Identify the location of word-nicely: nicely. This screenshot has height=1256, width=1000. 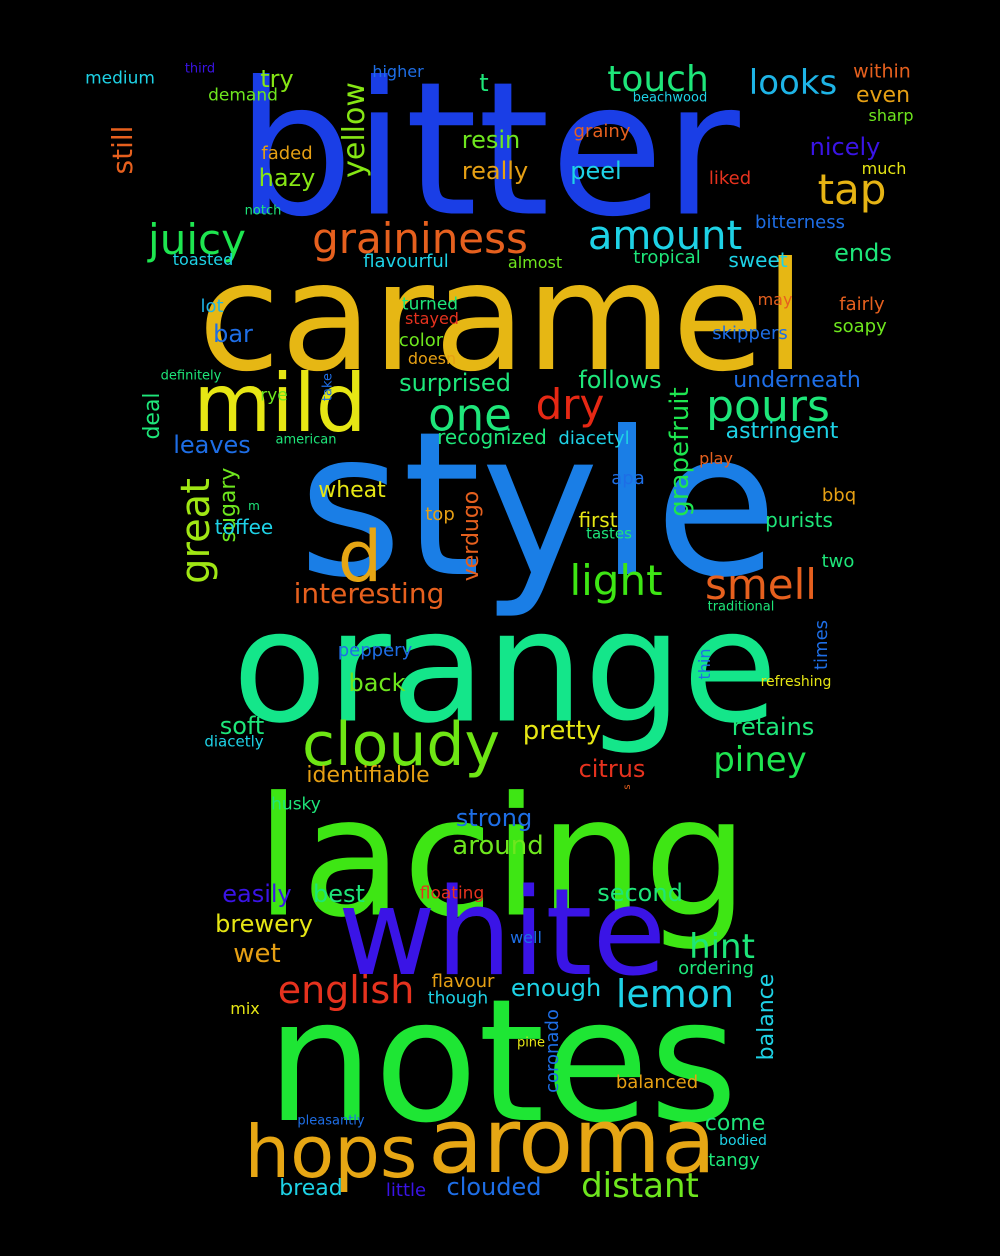
(845, 147).